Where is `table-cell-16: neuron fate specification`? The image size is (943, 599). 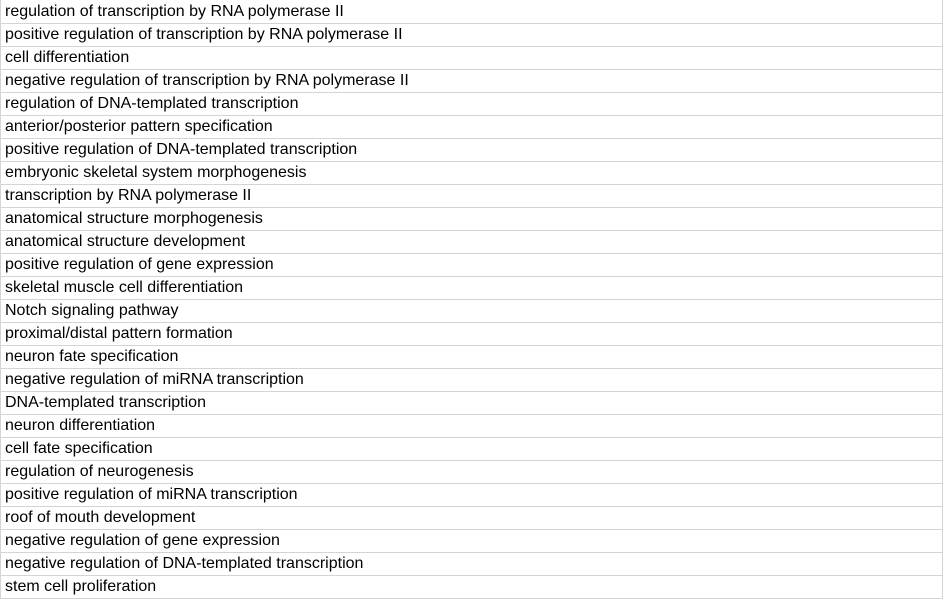
table-cell-16: neuron fate specification is located at coordinates (471, 357).